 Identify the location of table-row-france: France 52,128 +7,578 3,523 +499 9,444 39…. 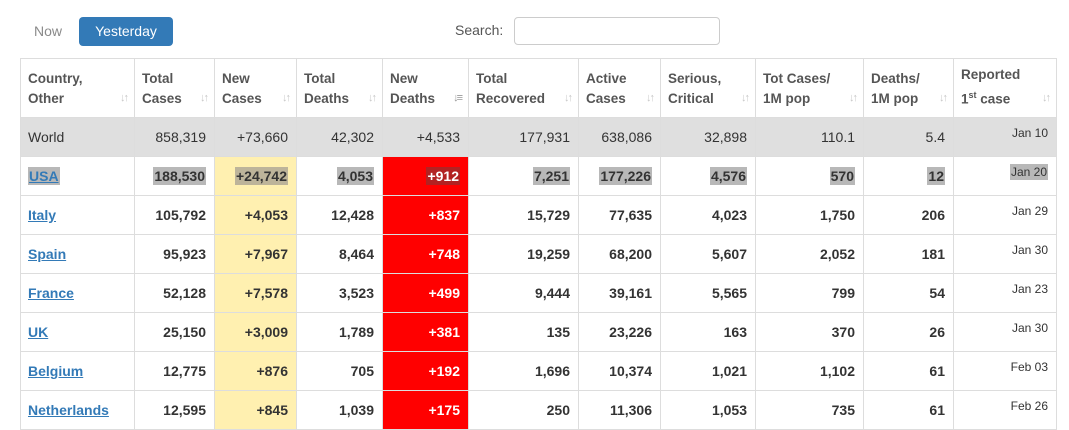
(538, 293).